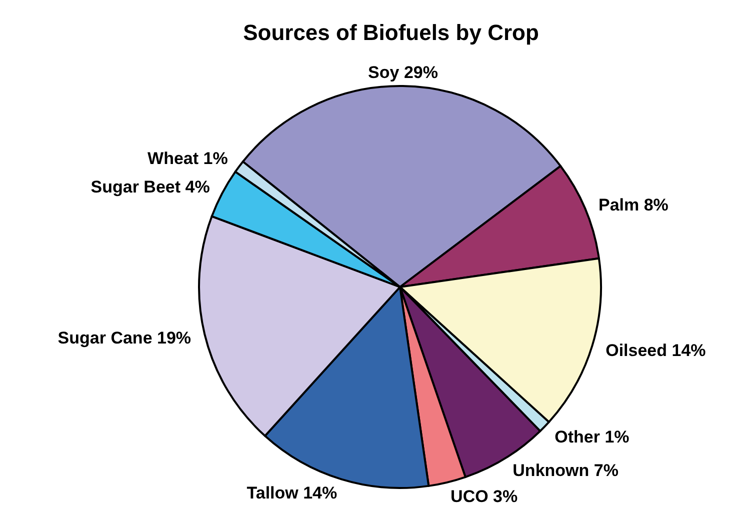 This screenshot has width=731, height=515. What do you see at coordinates (403, 72) in the screenshot?
I see `slice-label: Soy 29%` at bounding box center [403, 72].